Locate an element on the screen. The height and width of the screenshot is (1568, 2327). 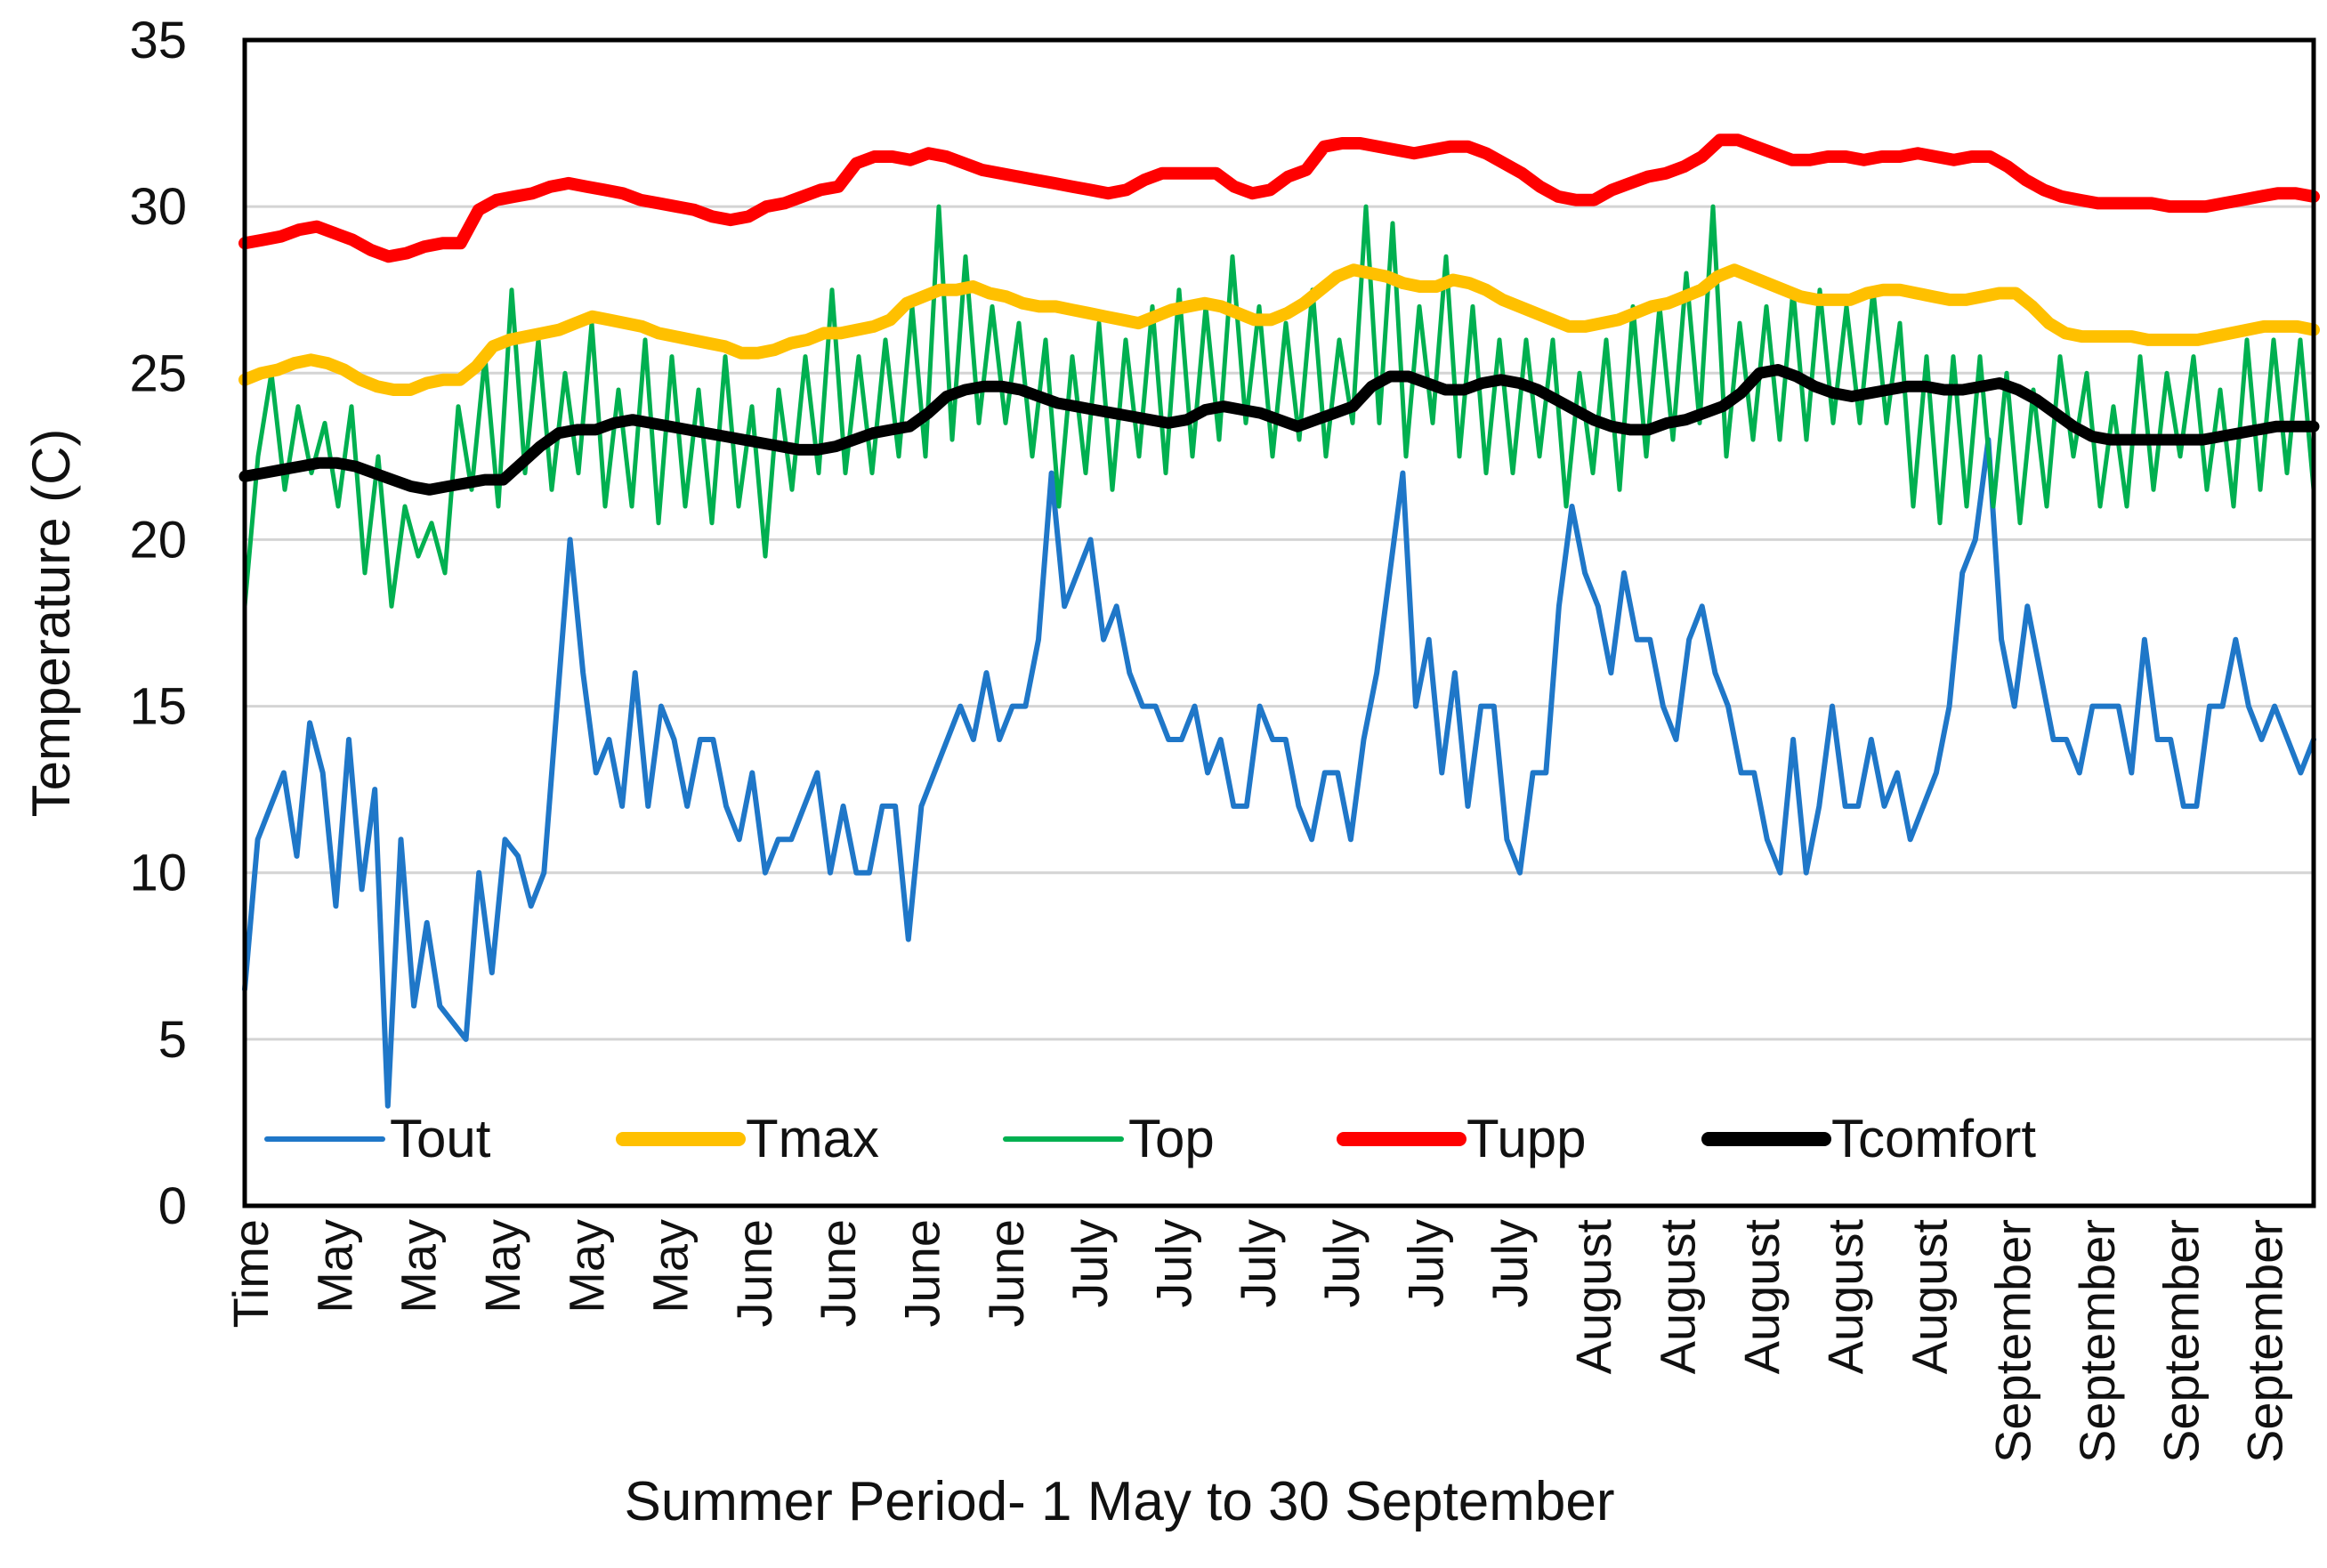
legend-label-top: Top is located at coordinates (1171, 1139).